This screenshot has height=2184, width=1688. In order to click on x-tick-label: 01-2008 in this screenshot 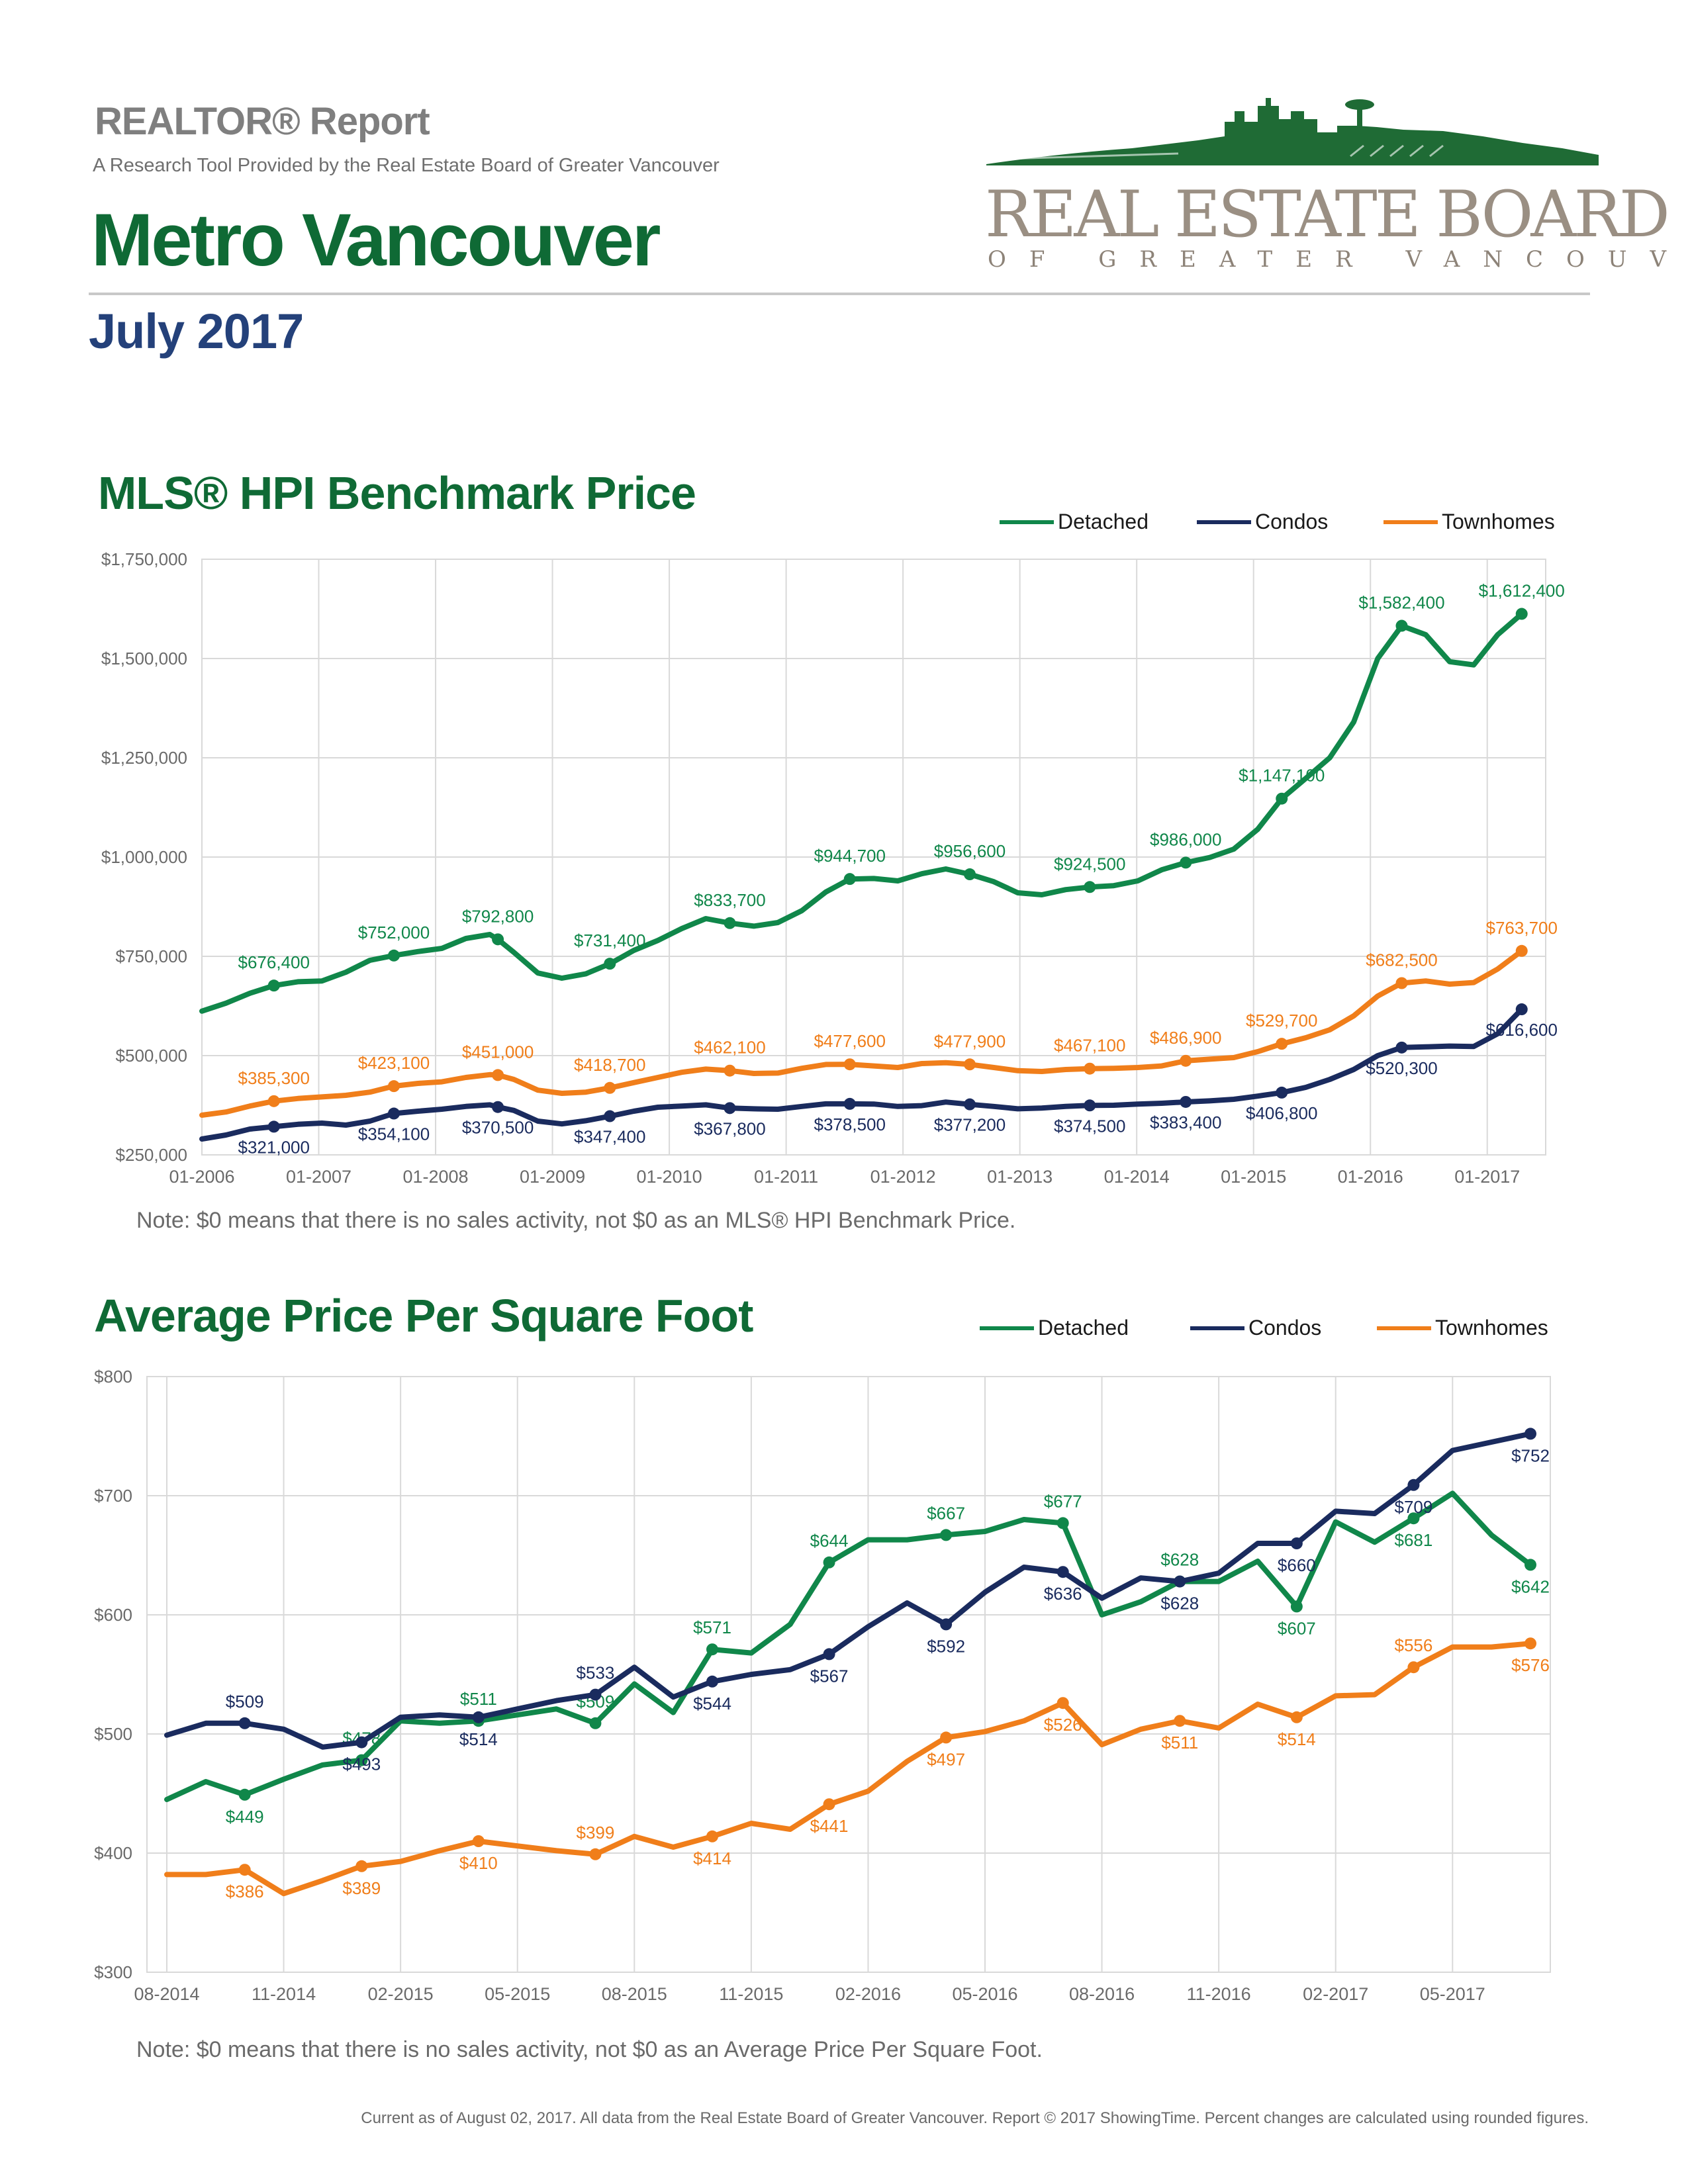, I will do `click(435, 1177)`.